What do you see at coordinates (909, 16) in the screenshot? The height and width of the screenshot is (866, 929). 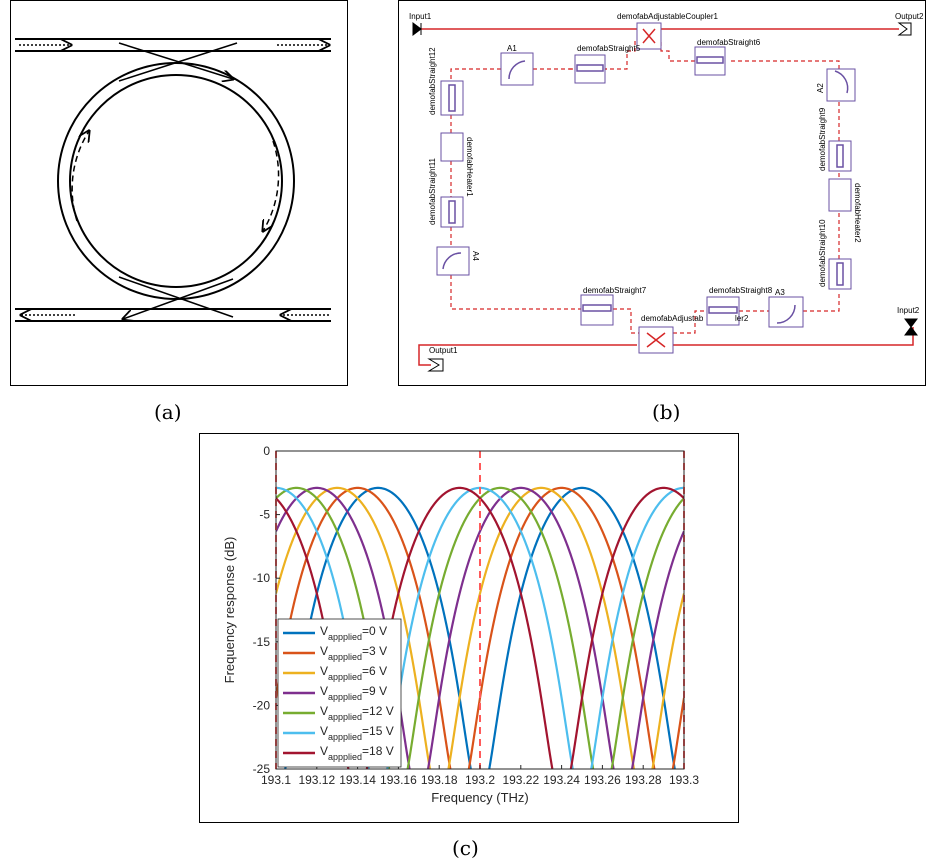 I see `output2-label: Output2` at bounding box center [909, 16].